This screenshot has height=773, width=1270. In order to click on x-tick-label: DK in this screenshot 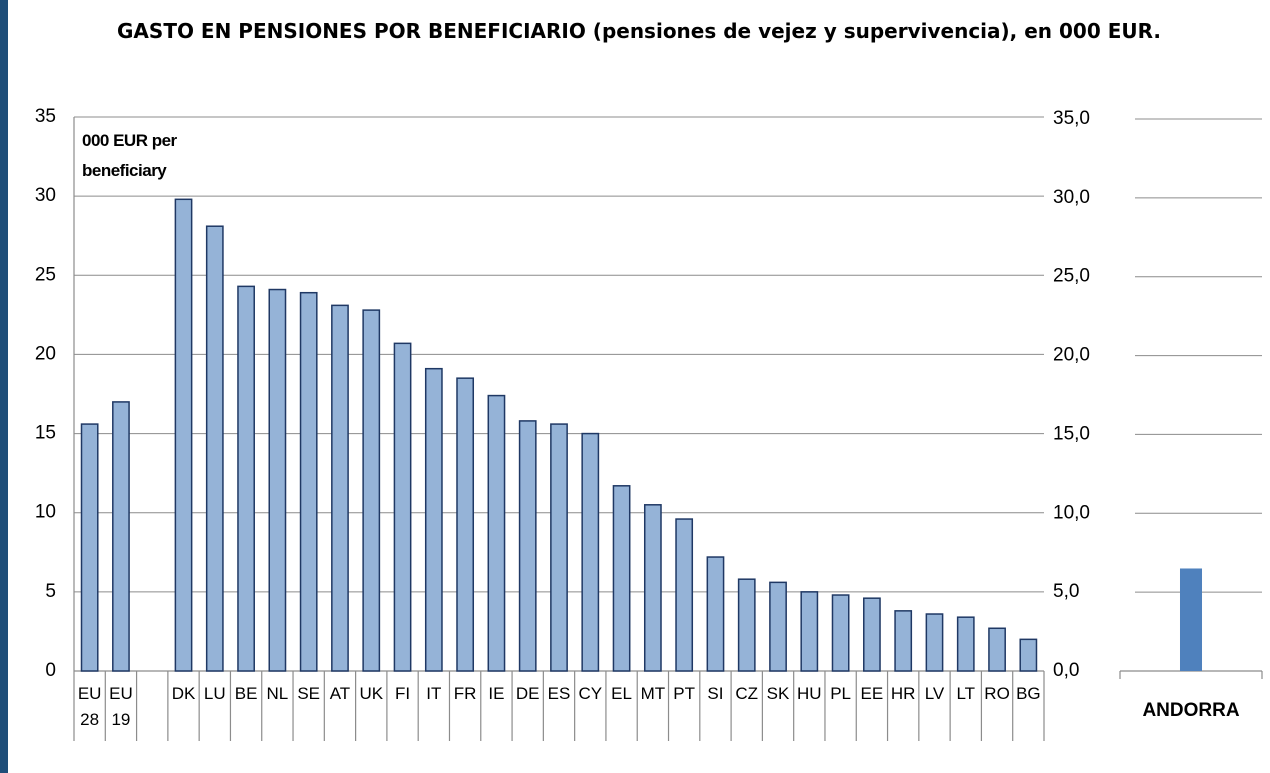, I will do `click(183, 693)`.